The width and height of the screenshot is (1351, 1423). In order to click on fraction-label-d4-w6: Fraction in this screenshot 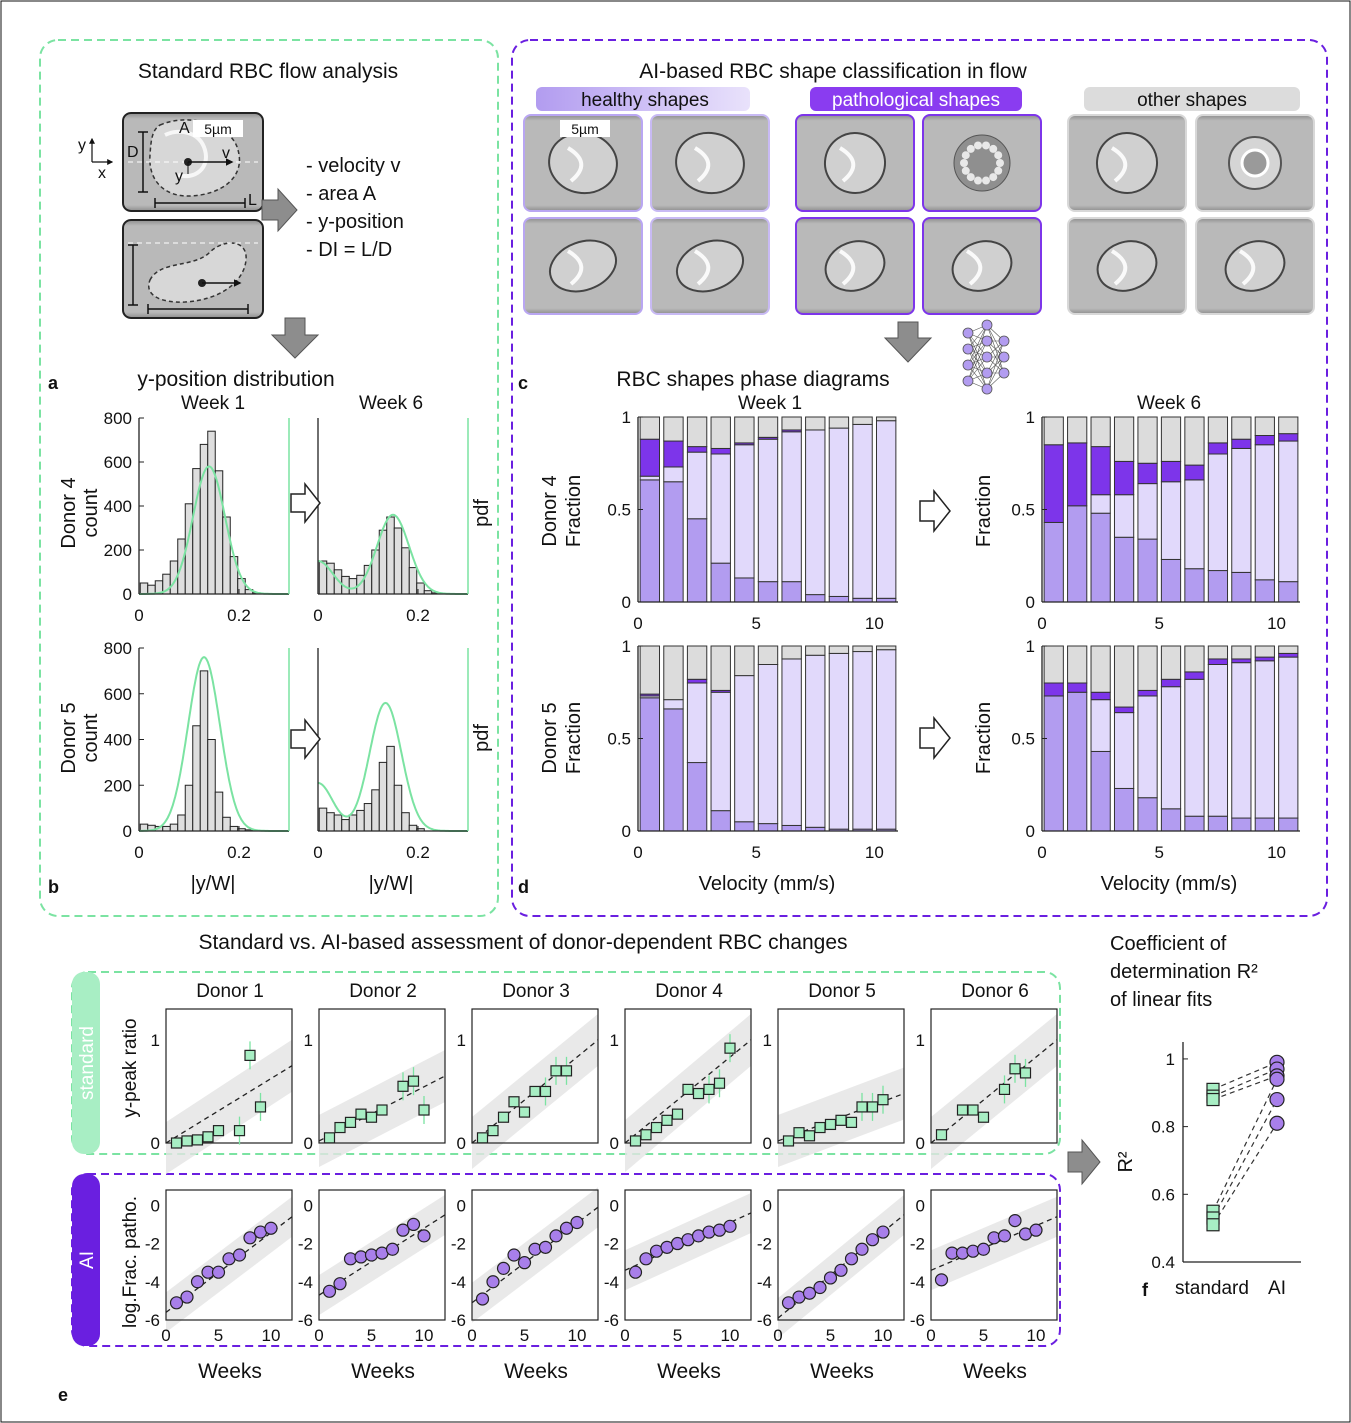, I will do `click(984, 511)`.